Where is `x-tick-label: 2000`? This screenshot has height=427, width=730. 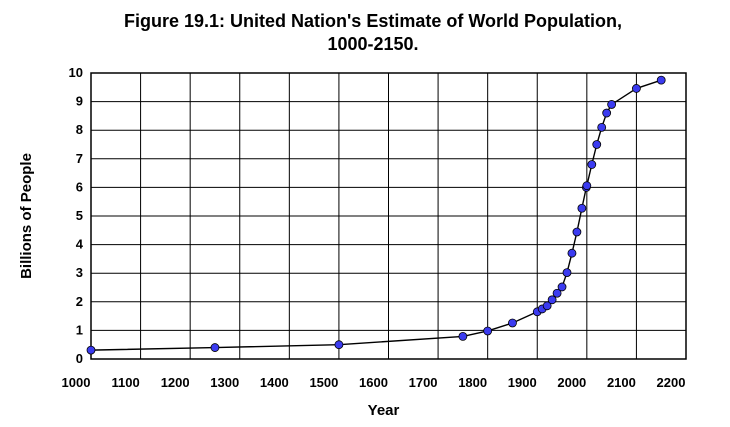 x-tick-label: 2000 is located at coordinates (571, 382).